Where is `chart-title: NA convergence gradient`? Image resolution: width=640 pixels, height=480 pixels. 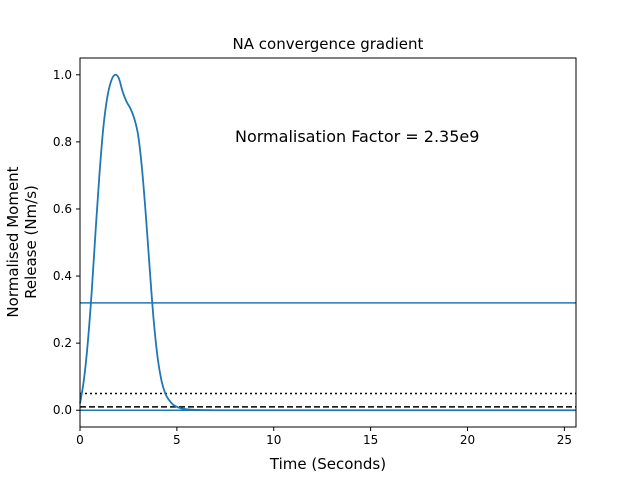
chart-title: NA convergence gradient is located at coordinates (328, 44).